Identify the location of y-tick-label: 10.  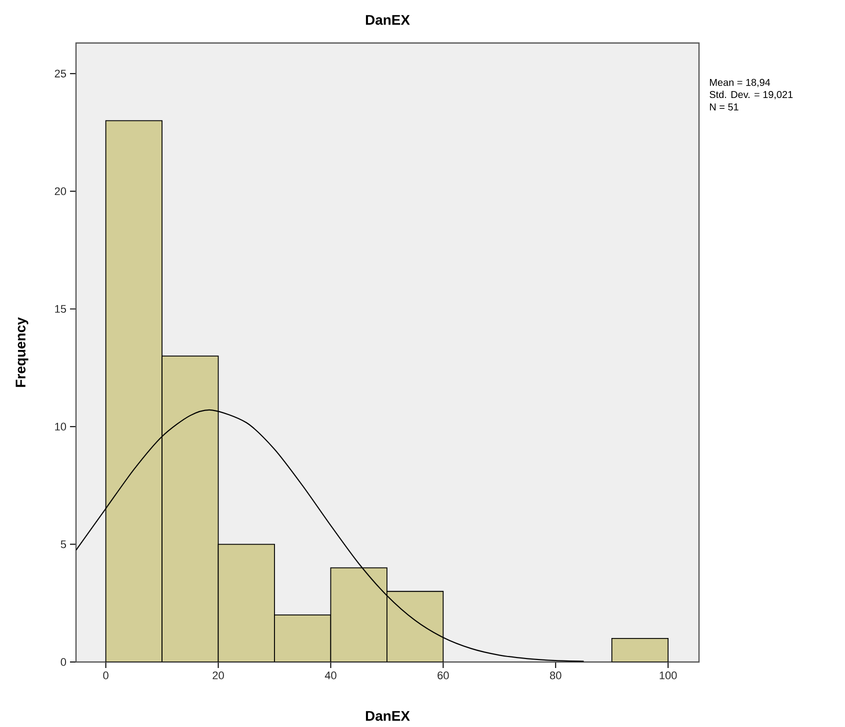
(60, 426).